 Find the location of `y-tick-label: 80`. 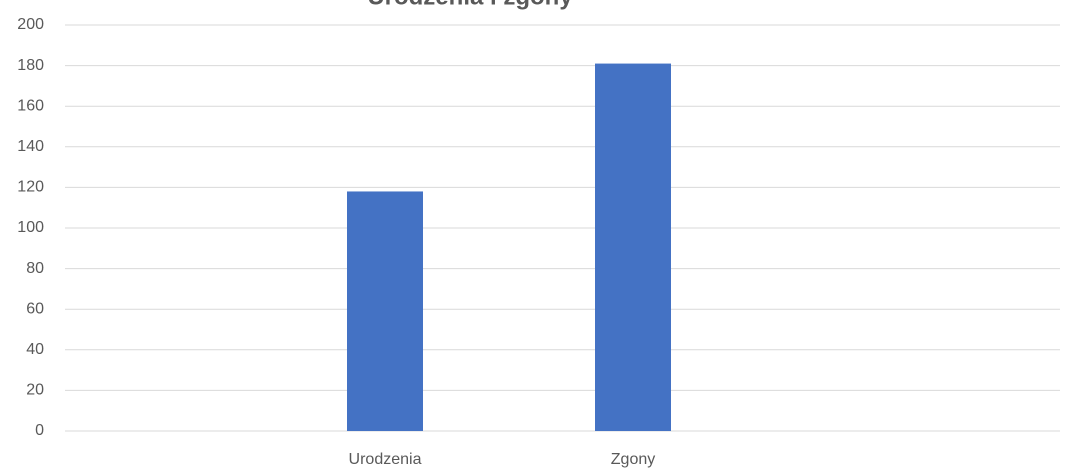

y-tick-label: 80 is located at coordinates (35, 268).